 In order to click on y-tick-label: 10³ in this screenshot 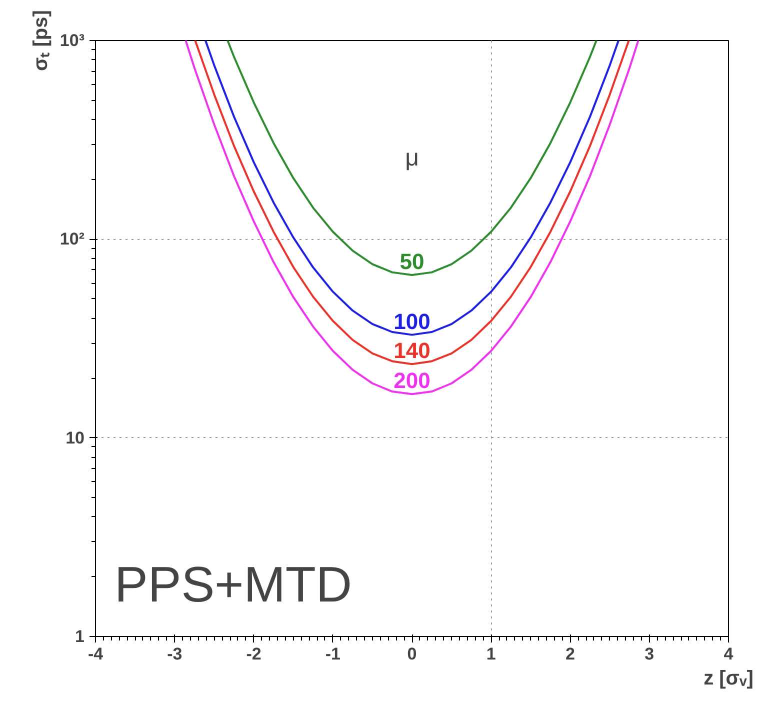, I will do `click(72, 40)`.